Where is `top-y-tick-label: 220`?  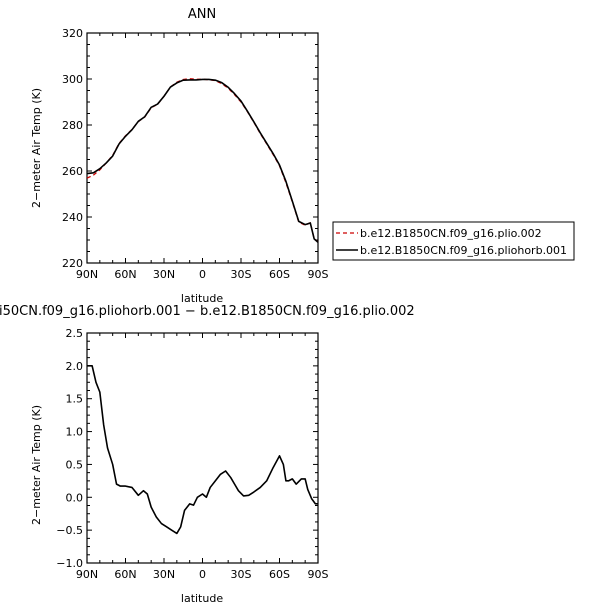
top-y-tick-label: 220 is located at coordinates (72, 263).